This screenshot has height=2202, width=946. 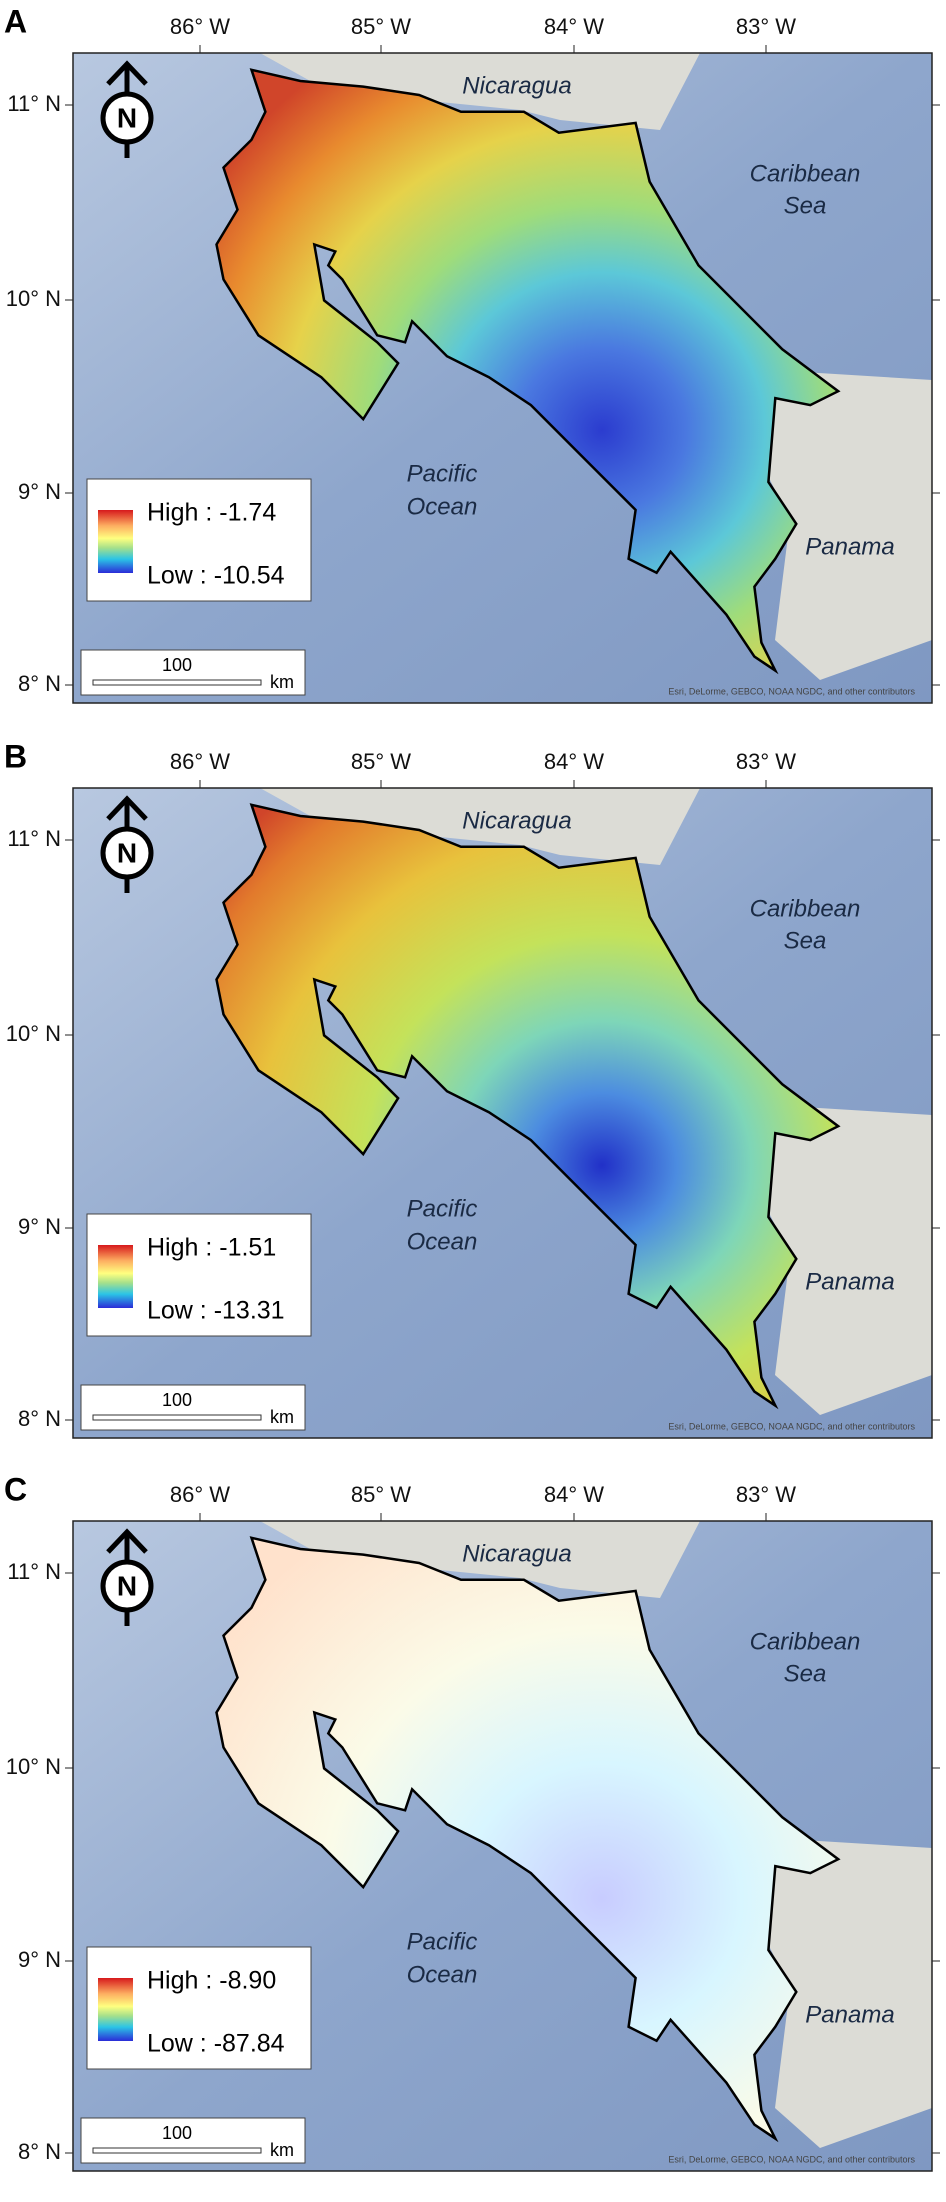 I want to click on panel-label: A, so click(x=15, y=21).